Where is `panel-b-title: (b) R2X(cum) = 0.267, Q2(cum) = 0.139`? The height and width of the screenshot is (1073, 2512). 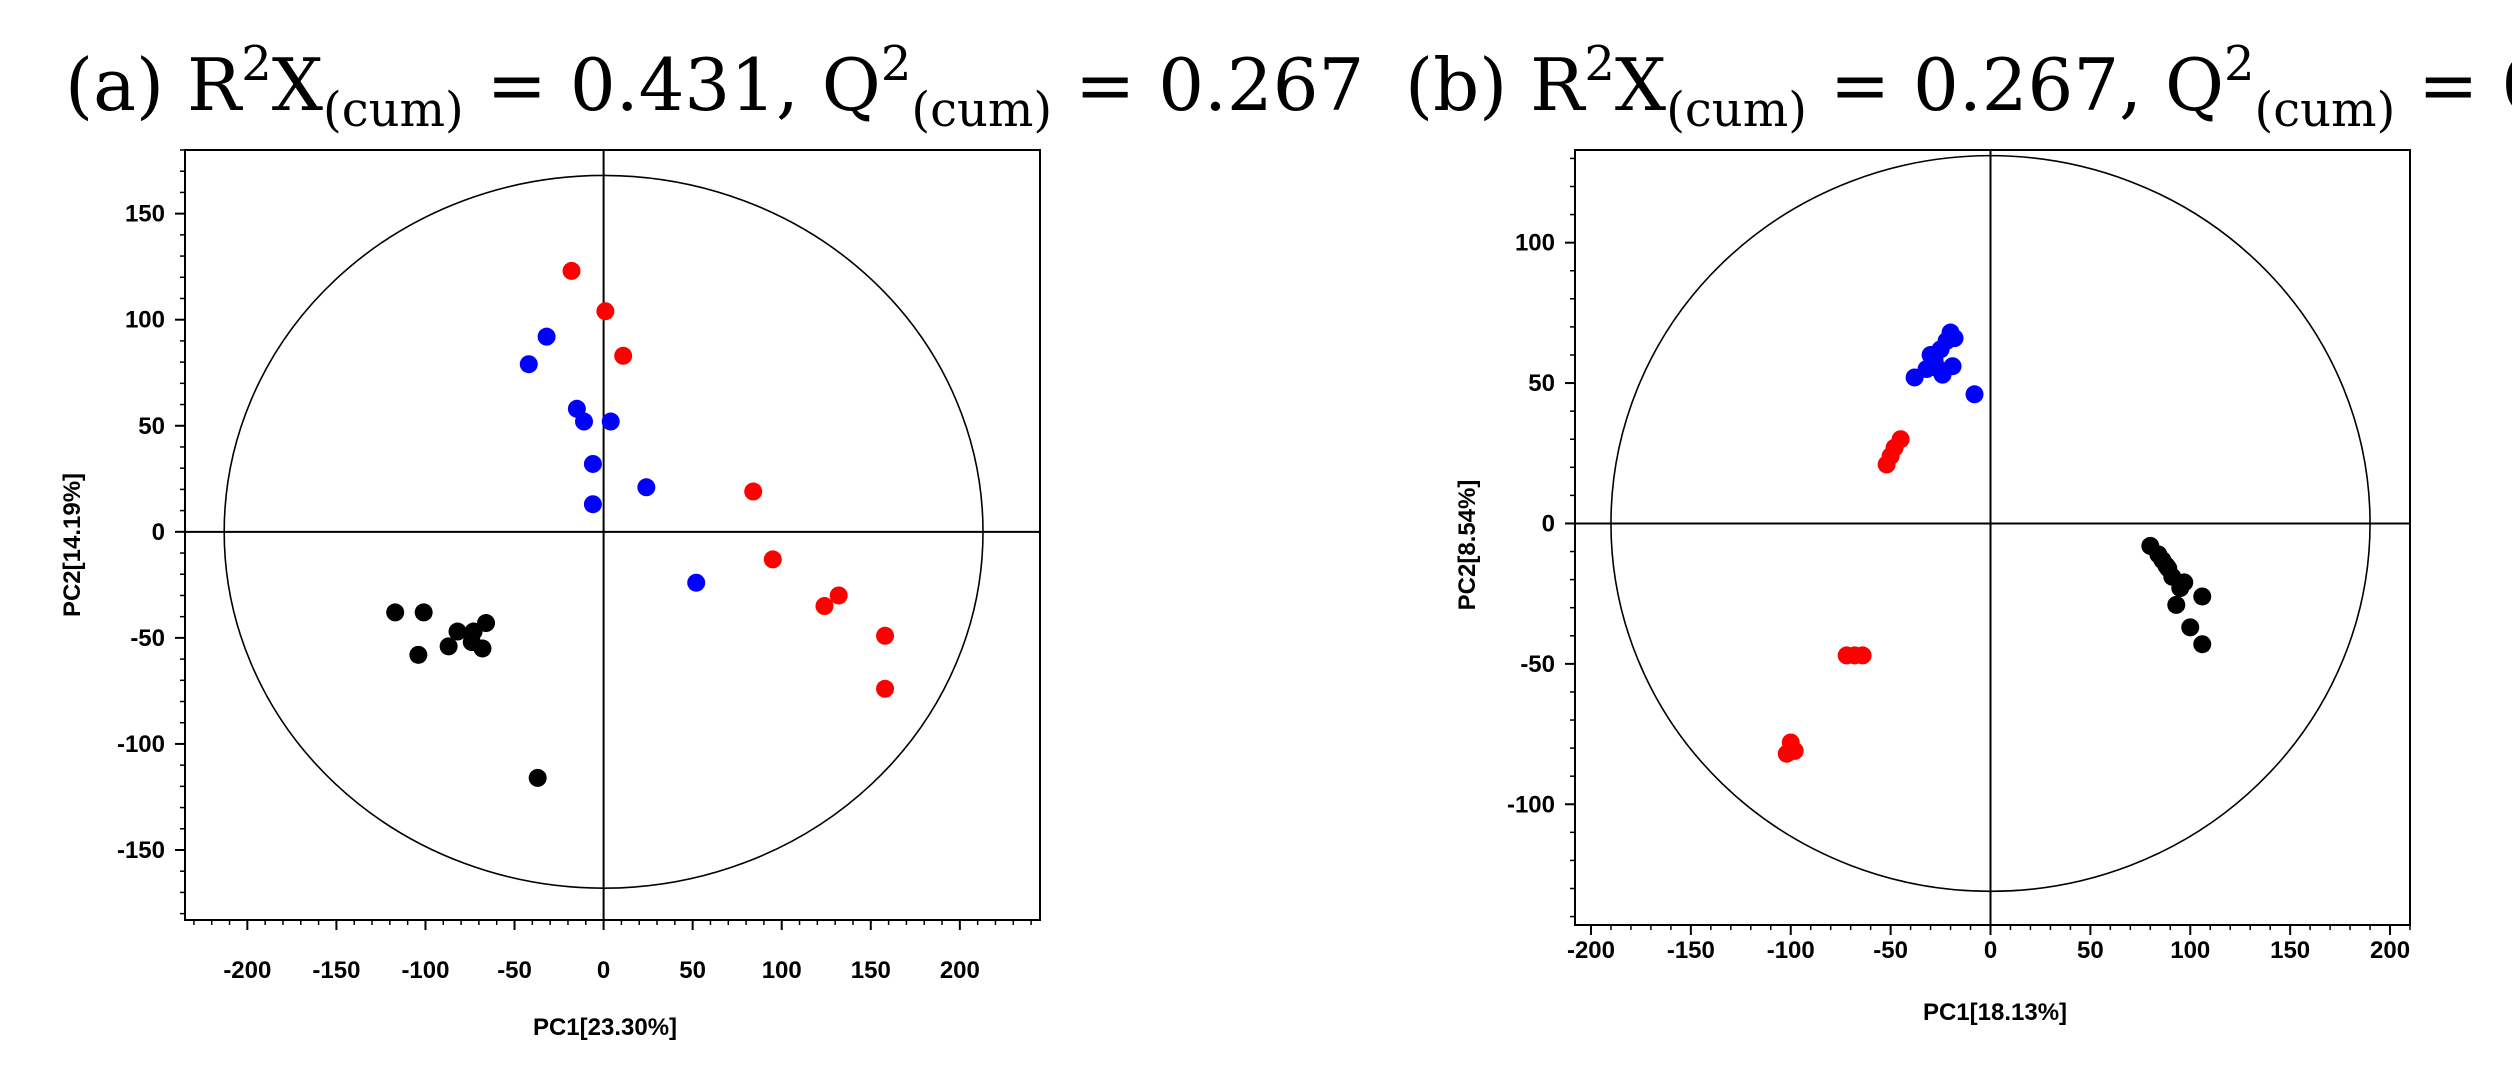 panel-b-title: (b) R2X(cum) = 0.267, Q2(cum) = 0.139 is located at coordinates (1958, 87).